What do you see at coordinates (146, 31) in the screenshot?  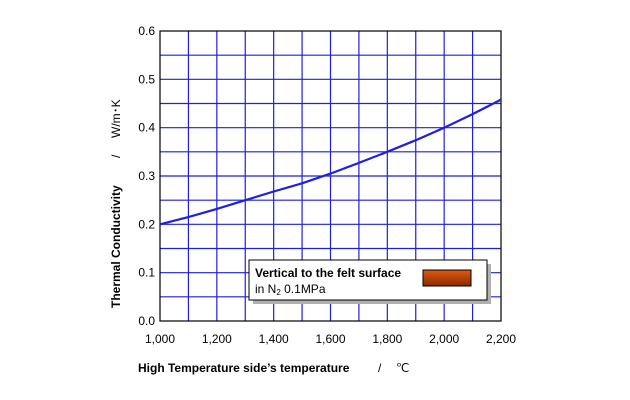 I see `y-tick-label: 0.6` at bounding box center [146, 31].